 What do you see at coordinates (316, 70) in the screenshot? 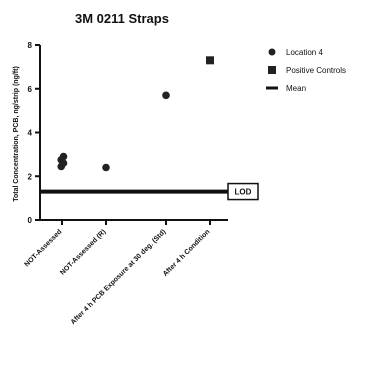
I see `legend-label: Positive Controls` at bounding box center [316, 70].